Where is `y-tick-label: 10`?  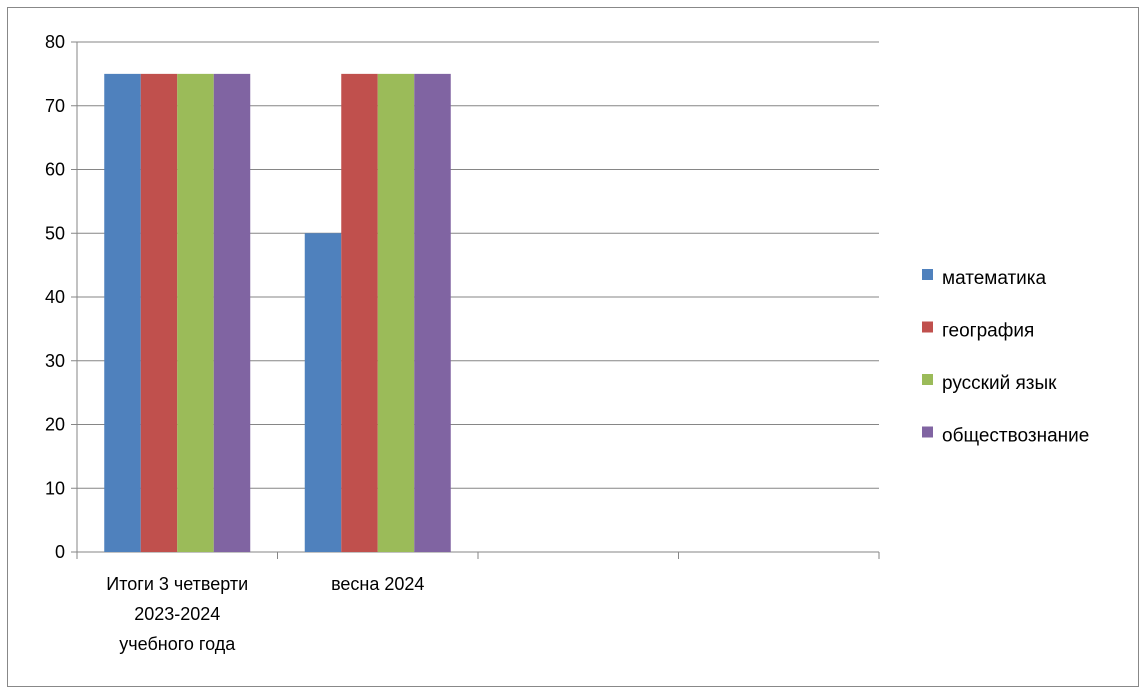 y-tick-label: 10 is located at coordinates (55, 488).